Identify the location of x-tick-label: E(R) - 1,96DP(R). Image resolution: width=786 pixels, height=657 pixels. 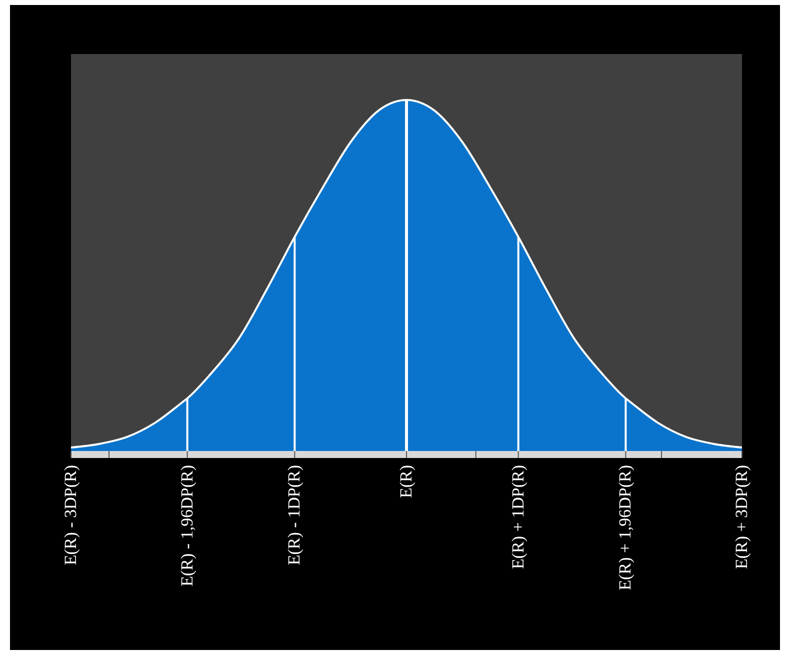
(186, 525).